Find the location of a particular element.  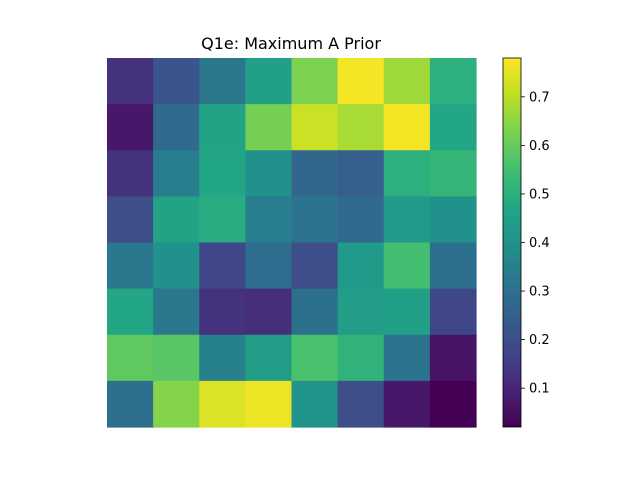

heatmap-cell-r4-c7 is located at coordinates (453, 266).